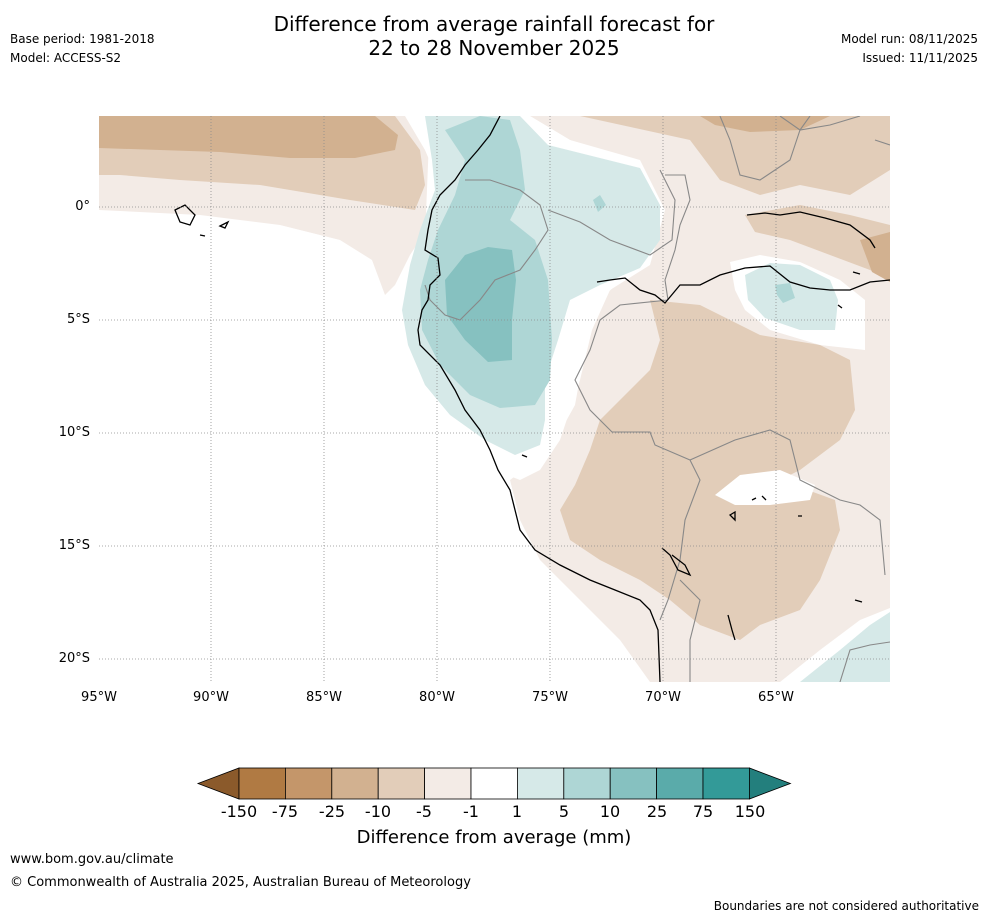 Image resolution: width=988 pixels, height=919 pixels. What do you see at coordinates (66, 58) in the screenshot?
I see `model-name: Model: ACCESS-S2` at bounding box center [66, 58].